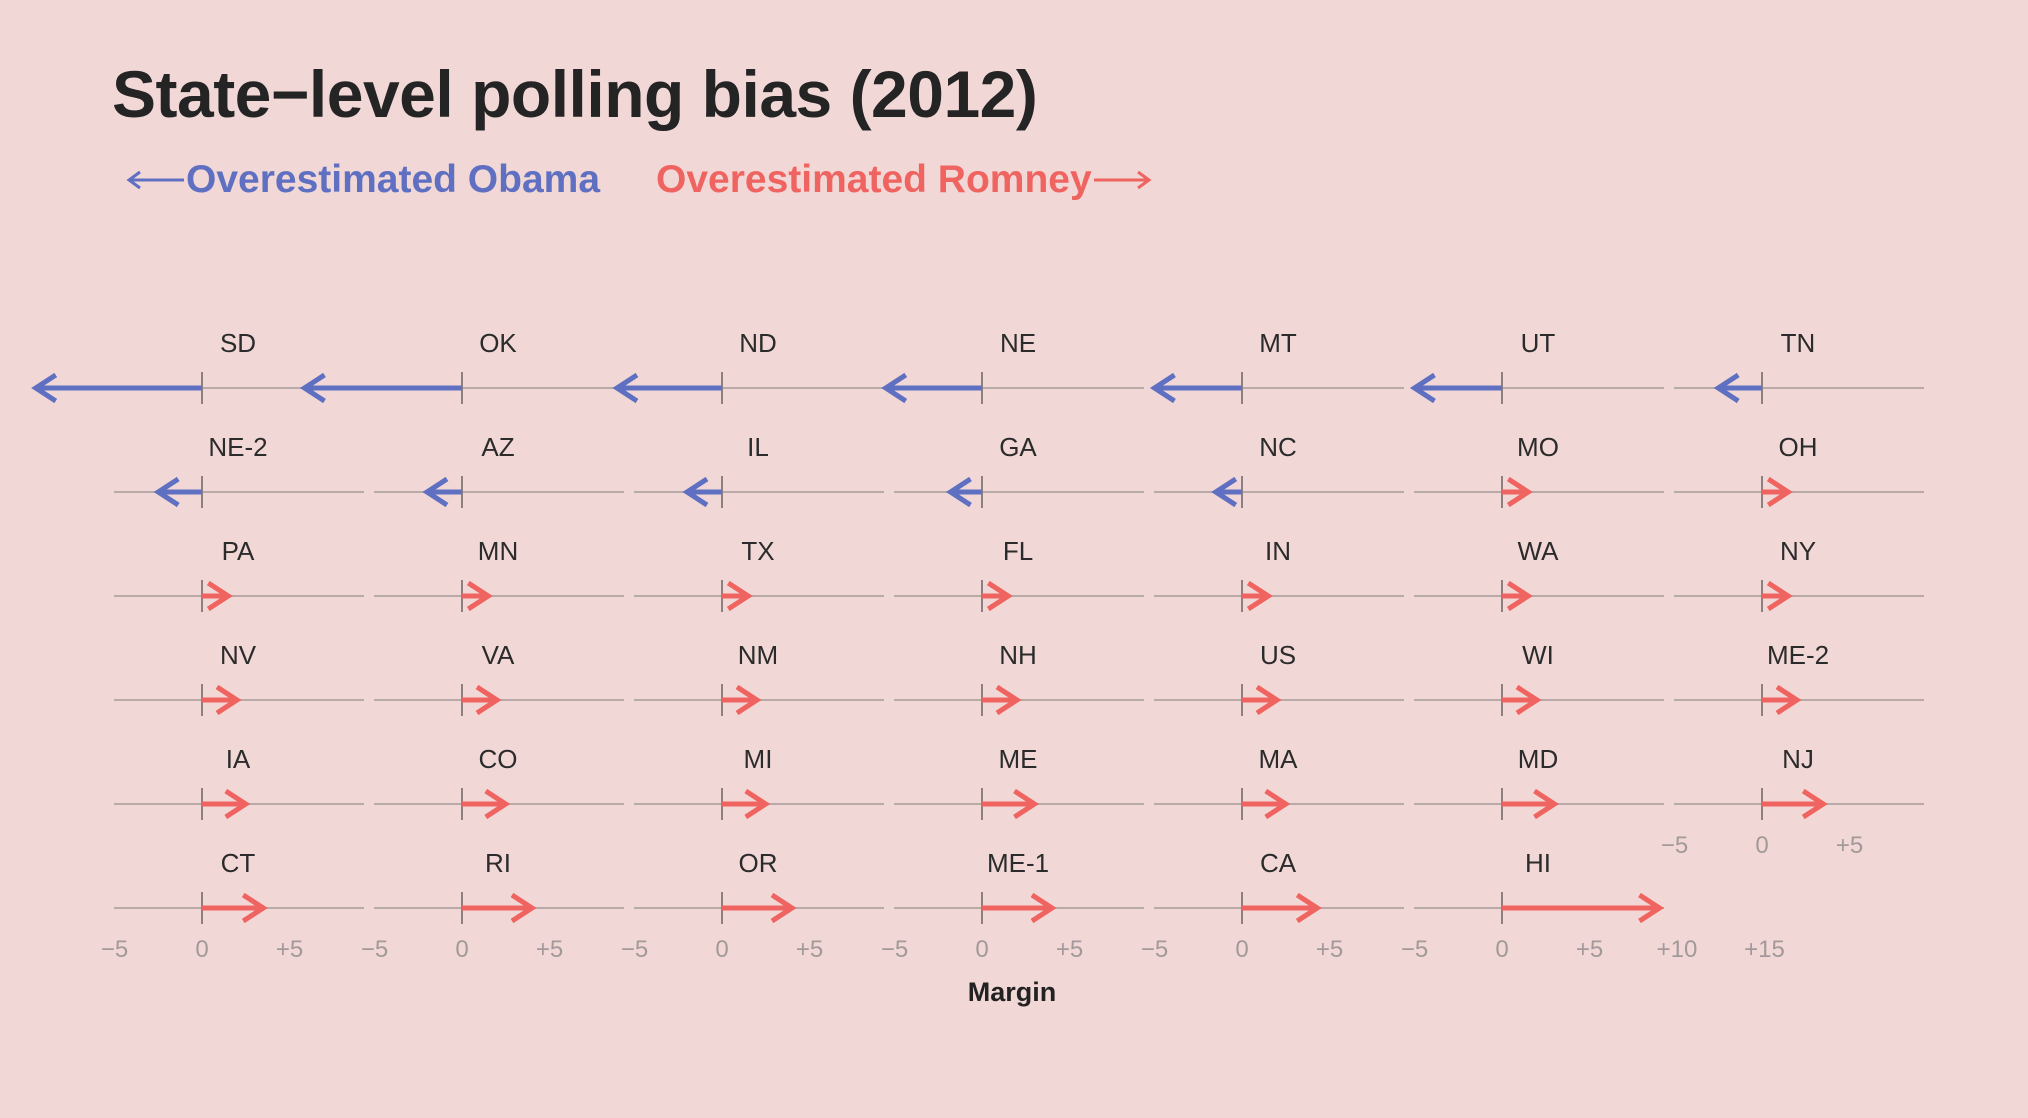 This screenshot has height=1118, width=2028. I want to click on arrow-head-ok, so click(312, 388).